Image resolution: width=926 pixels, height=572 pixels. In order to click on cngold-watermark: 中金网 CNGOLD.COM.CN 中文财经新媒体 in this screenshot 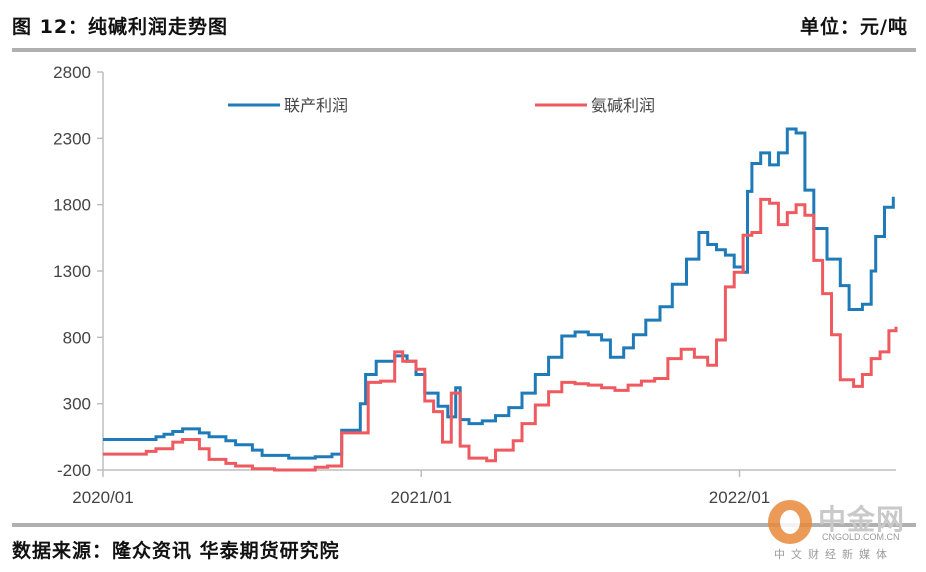, I will do `click(841, 531)`.